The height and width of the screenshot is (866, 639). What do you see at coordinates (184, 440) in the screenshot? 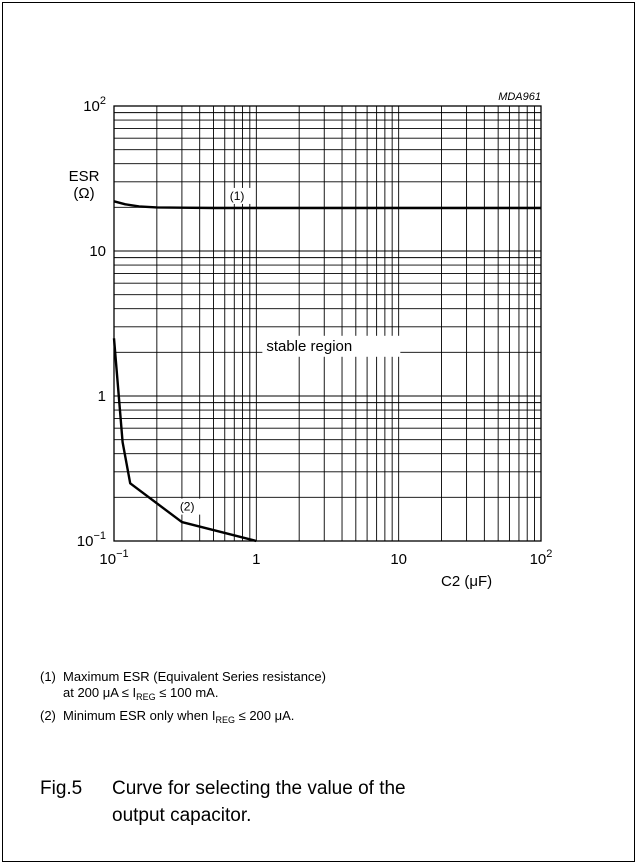
I see `series-2-curve` at bounding box center [184, 440].